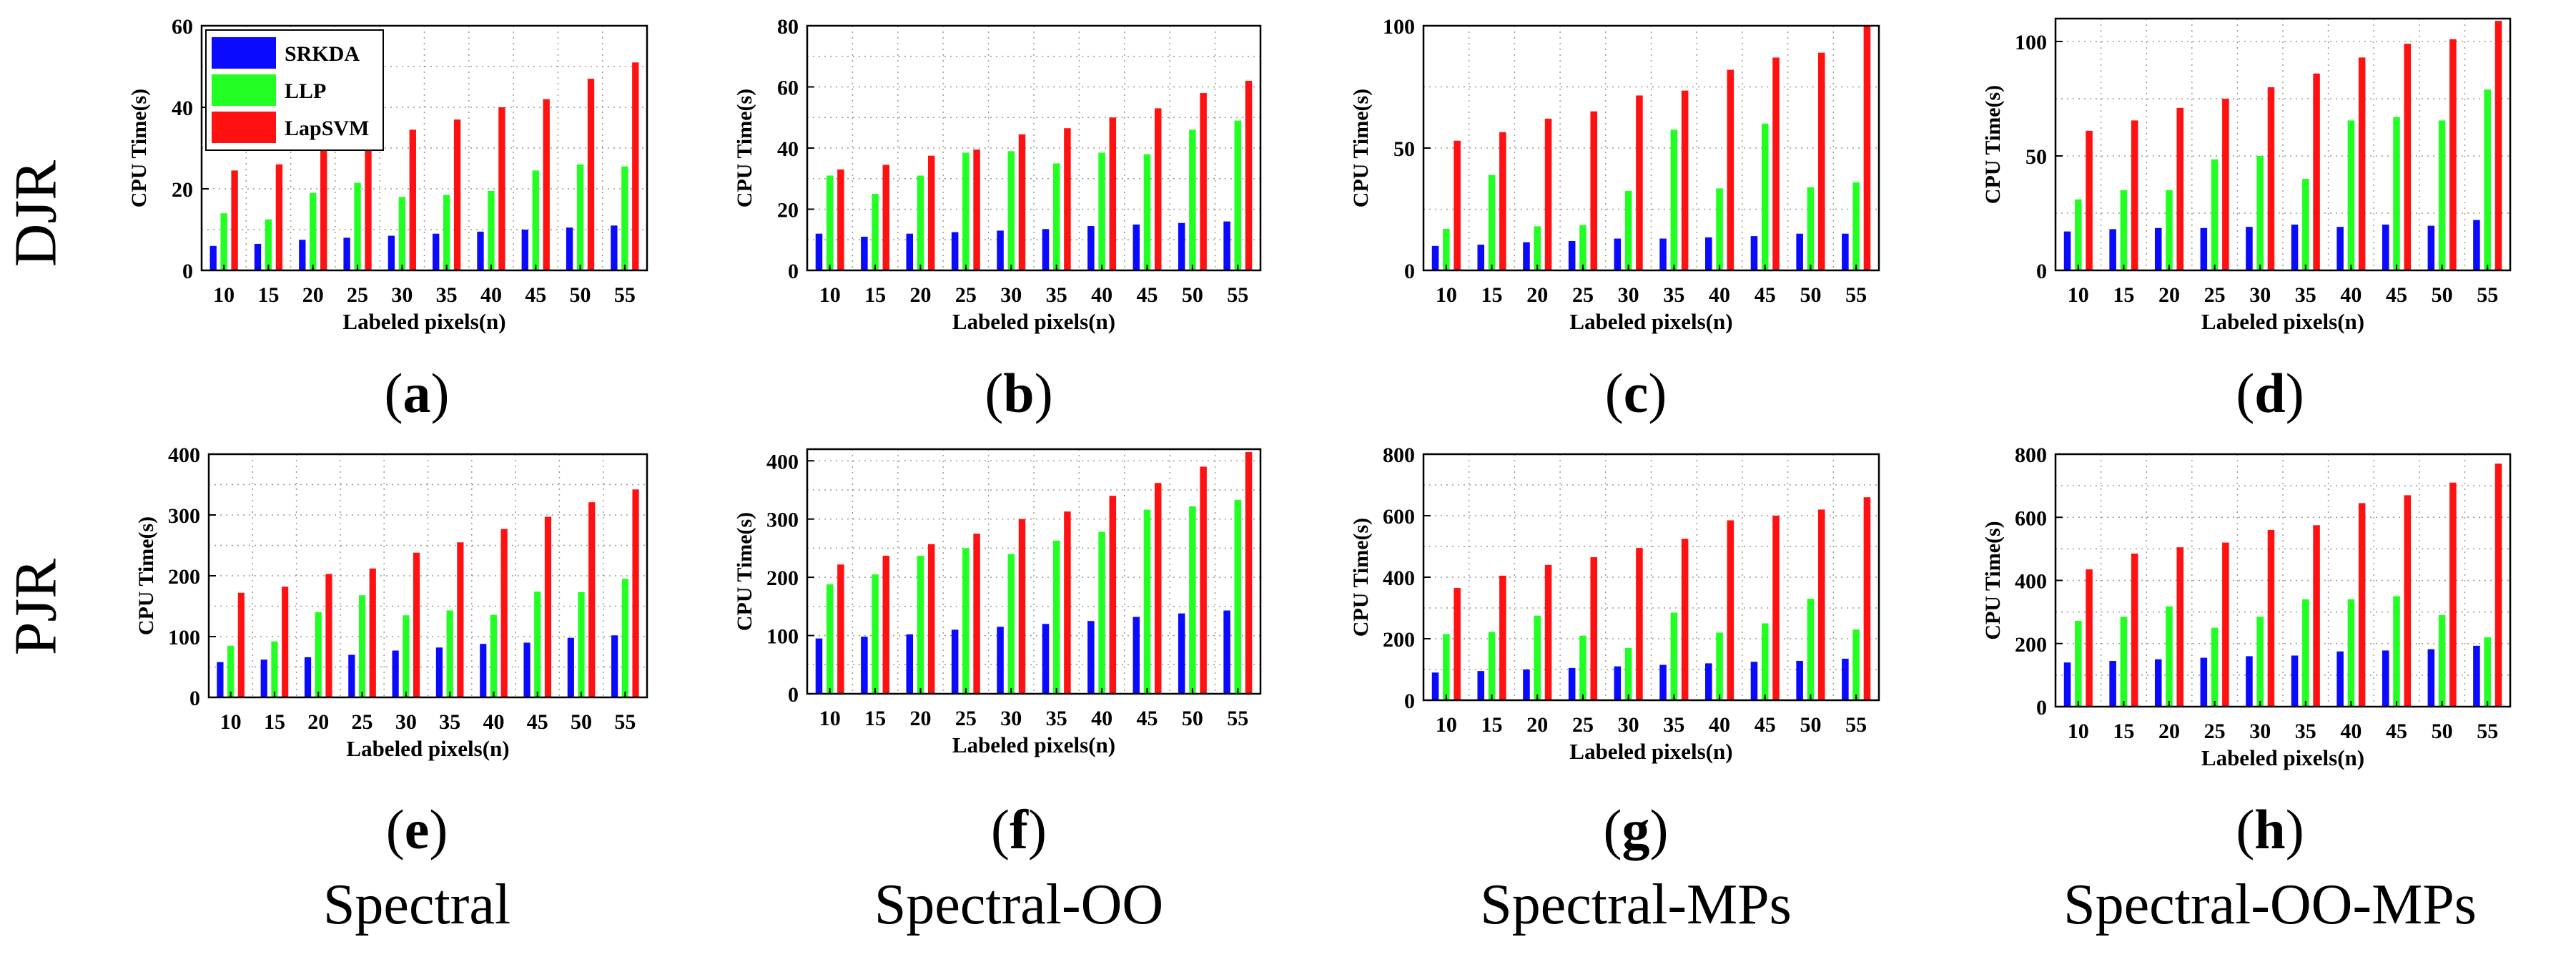 This screenshot has height=962, width=2576. What do you see at coordinates (1101, 295) in the screenshot?
I see `x-tick-label: 40` at bounding box center [1101, 295].